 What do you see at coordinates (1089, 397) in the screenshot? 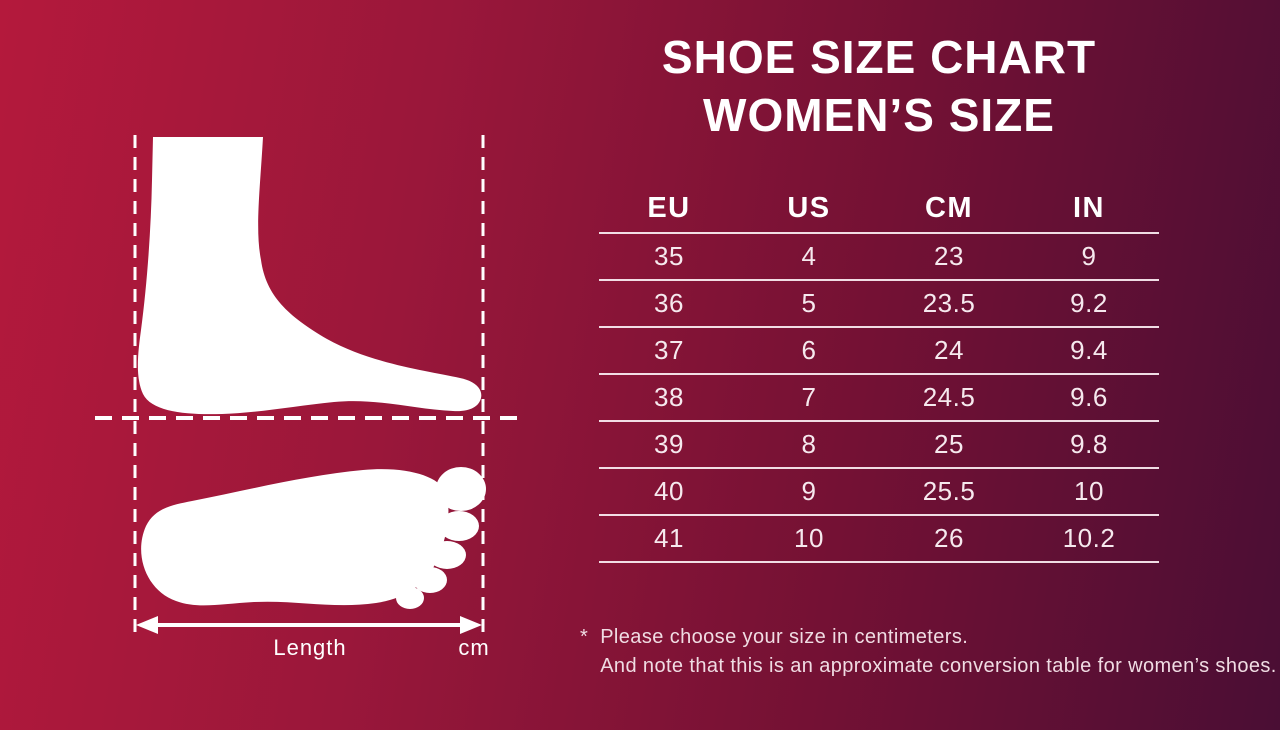
I see `table-cell: 9.6` at bounding box center [1089, 397].